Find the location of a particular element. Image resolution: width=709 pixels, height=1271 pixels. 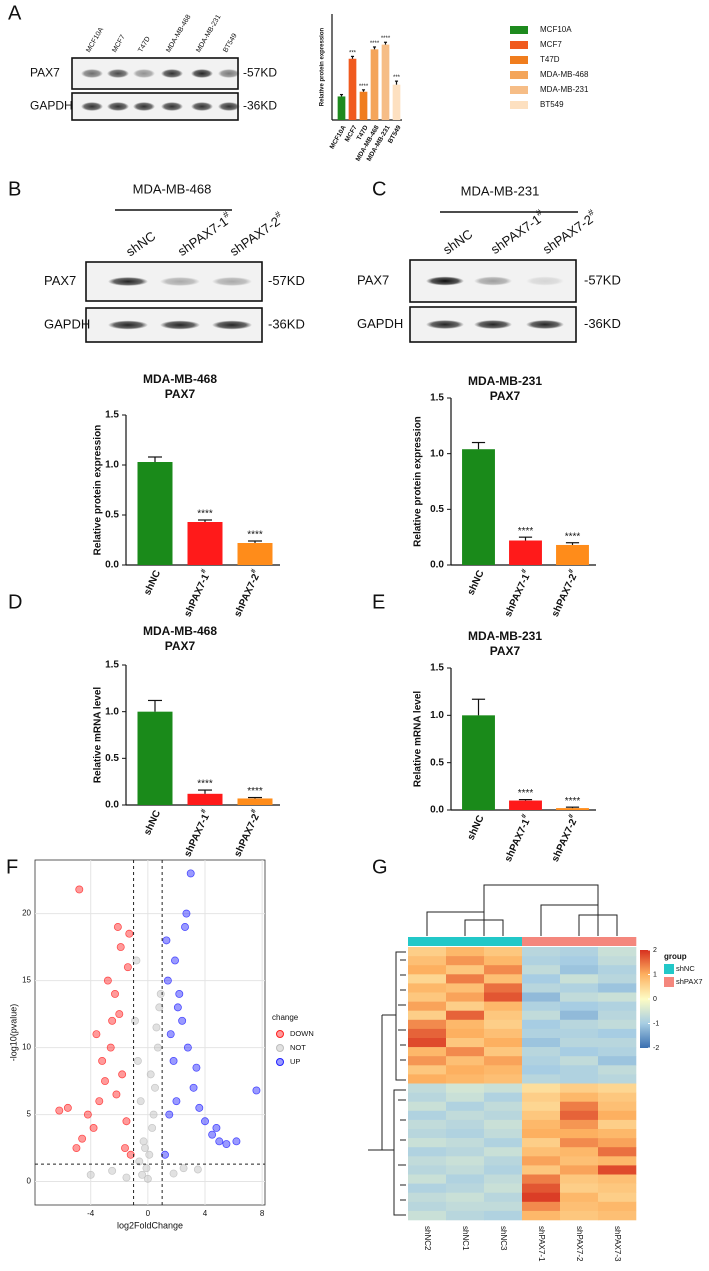

y-axis-label: Relative mRNA level is located at coordinates (98, 735).